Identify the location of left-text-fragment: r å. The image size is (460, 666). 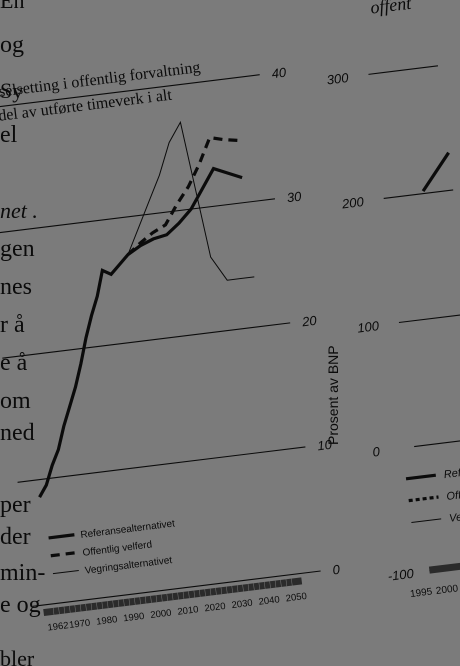
(12, 325).